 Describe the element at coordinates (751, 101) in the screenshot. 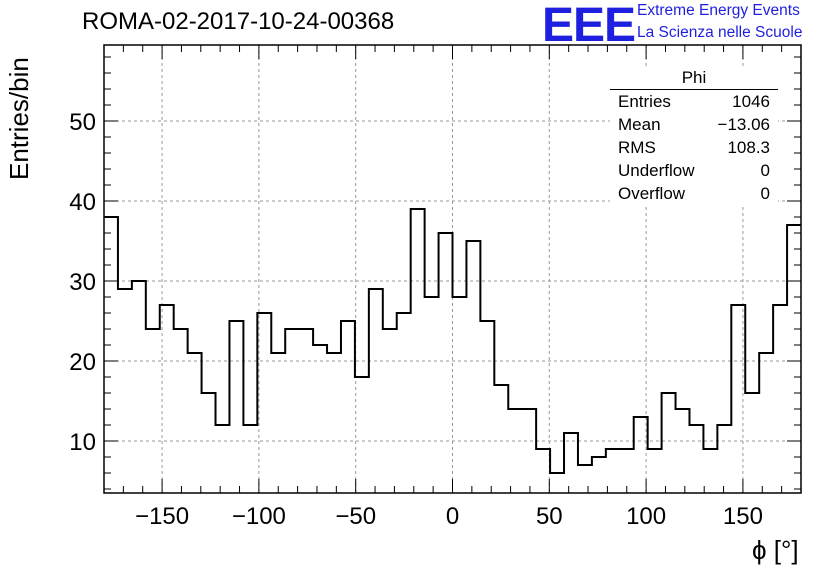

I see `stats-value: 1046` at that location.